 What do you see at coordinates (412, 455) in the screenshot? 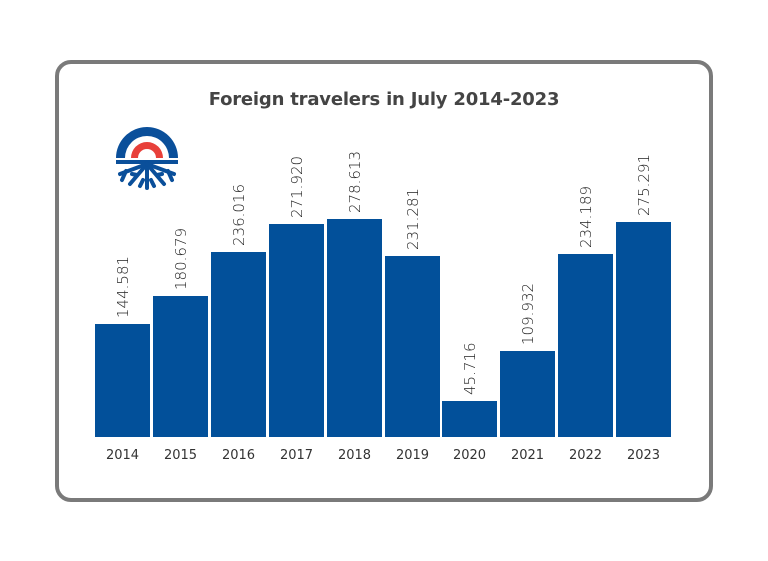
I see `x-tick-label: 2019` at bounding box center [412, 455].